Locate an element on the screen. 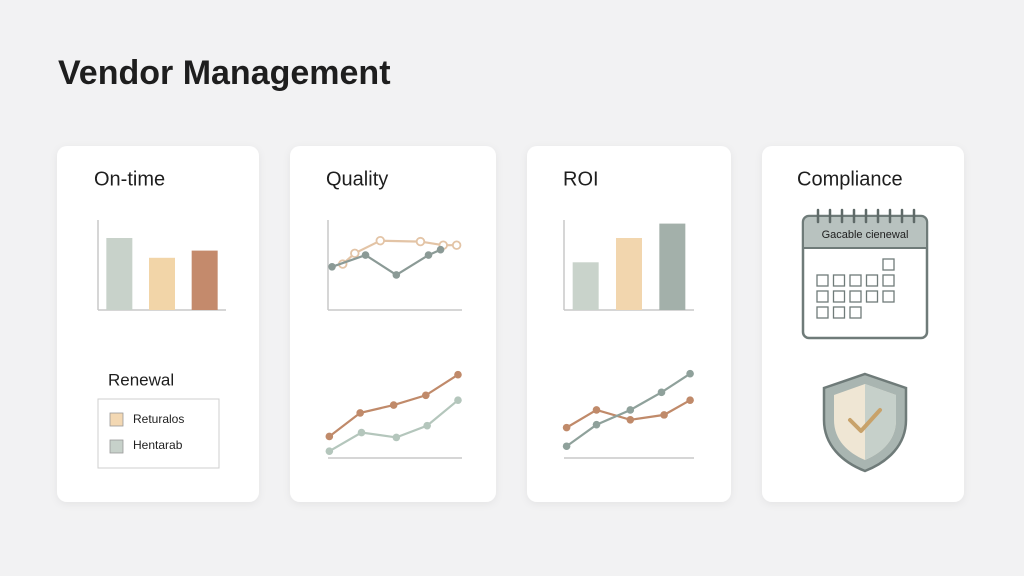  shield-icon is located at coordinates (865, 422).